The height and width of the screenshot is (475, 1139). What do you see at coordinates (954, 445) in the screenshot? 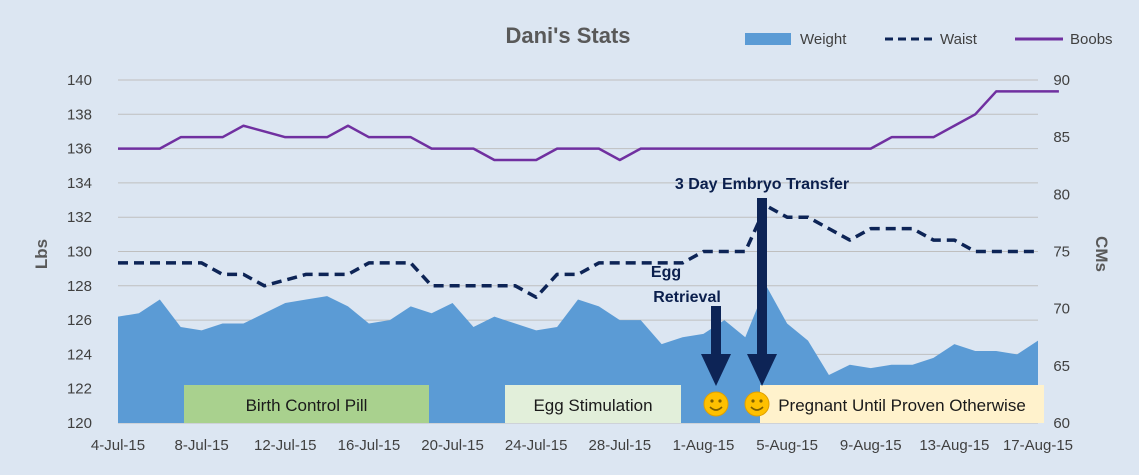
I see `x-tick-label: 13-Aug-15` at bounding box center [954, 445].